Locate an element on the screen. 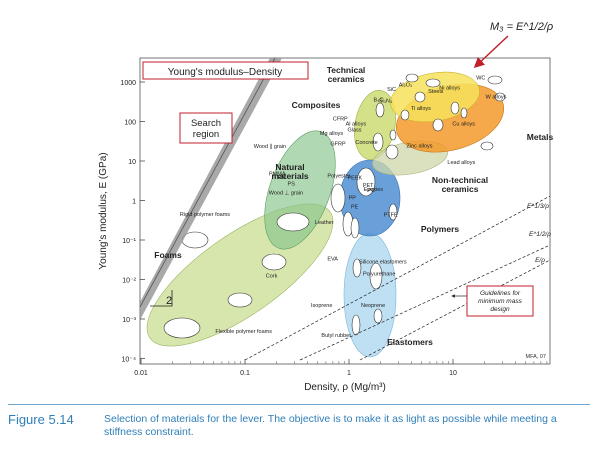 The width and height of the screenshot is (597, 453). family-label: materials is located at coordinates (290, 176).